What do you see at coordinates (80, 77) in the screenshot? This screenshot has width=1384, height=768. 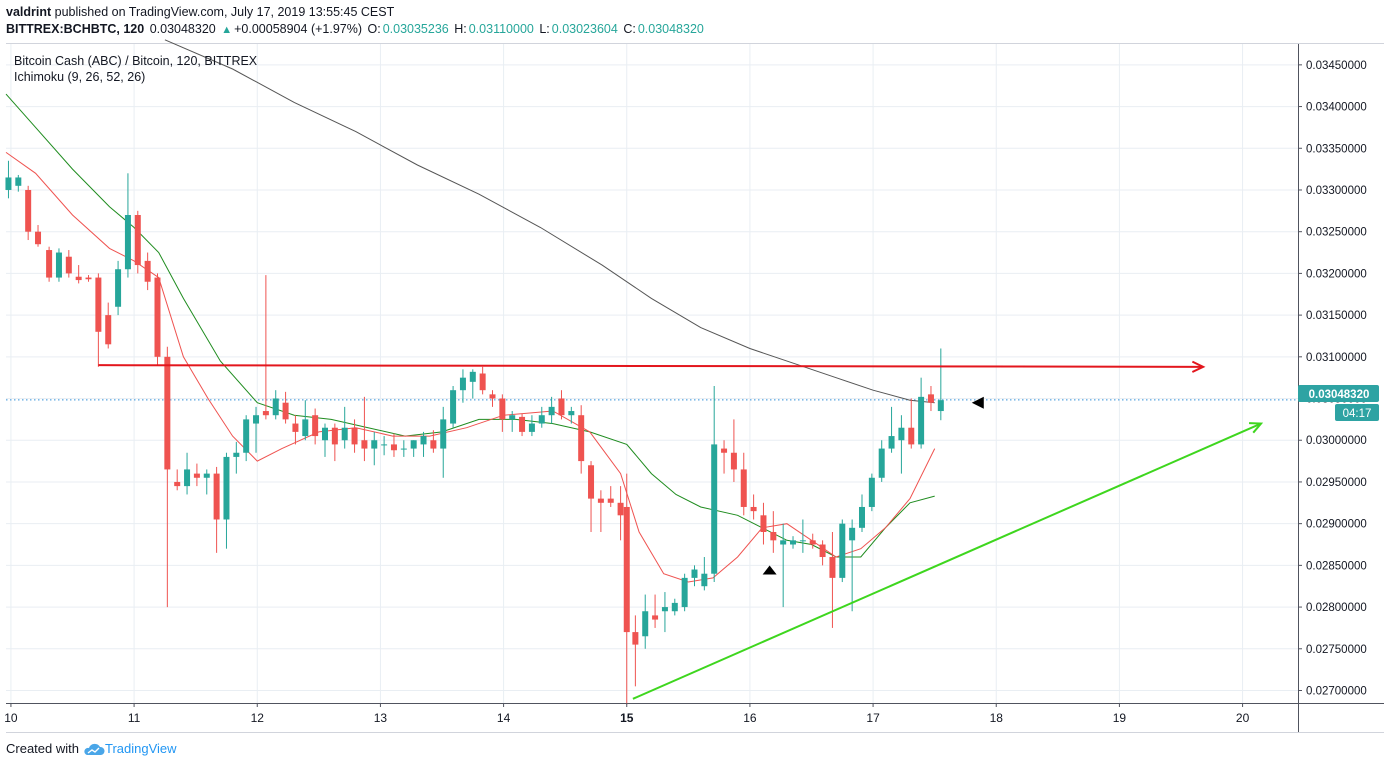 I see `legend-indicator: Ichimoku (9, 26, 52, 26)` at bounding box center [80, 77].